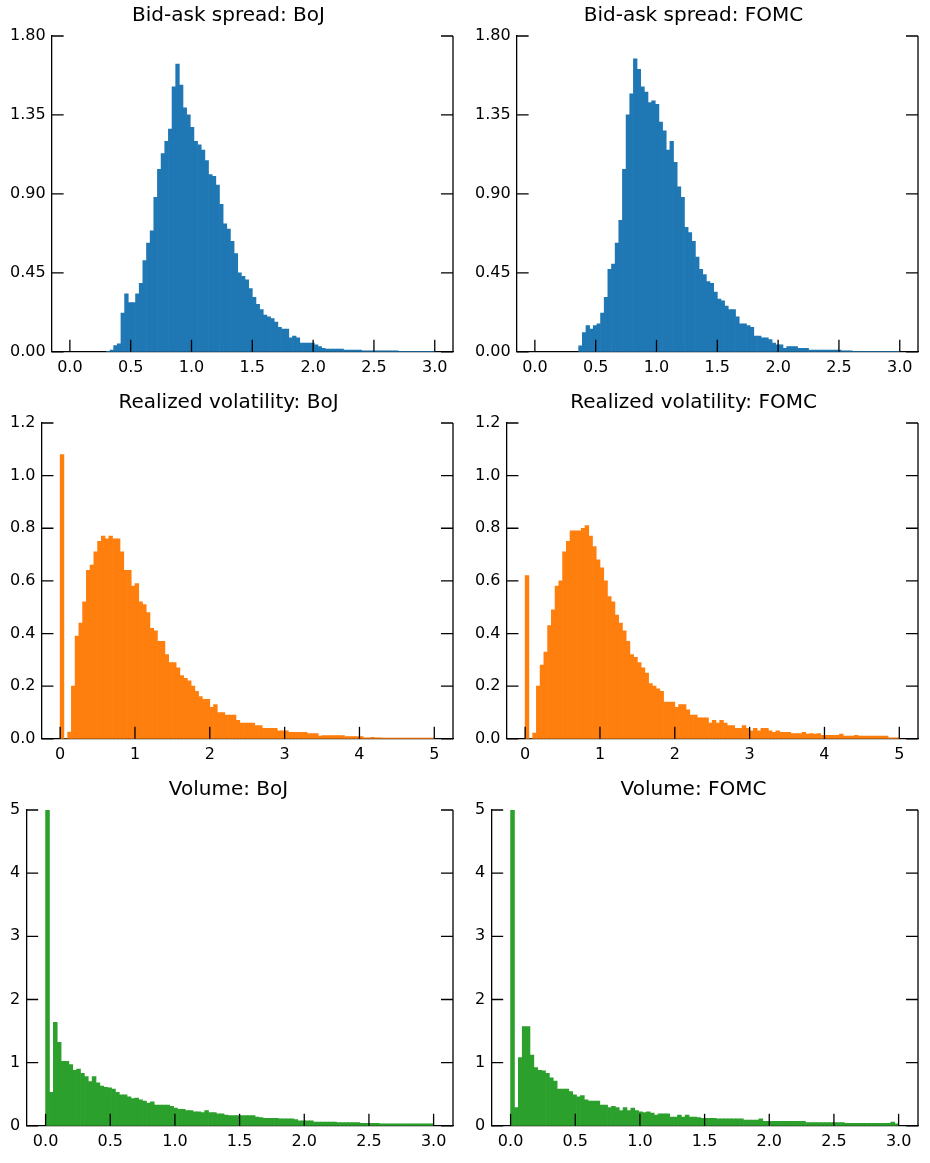 The width and height of the screenshot is (930, 1163). Describe the element at coordinates (693, 401) in the screenshot. I see `chart-title: Realized volatility: FOMC` at that location.